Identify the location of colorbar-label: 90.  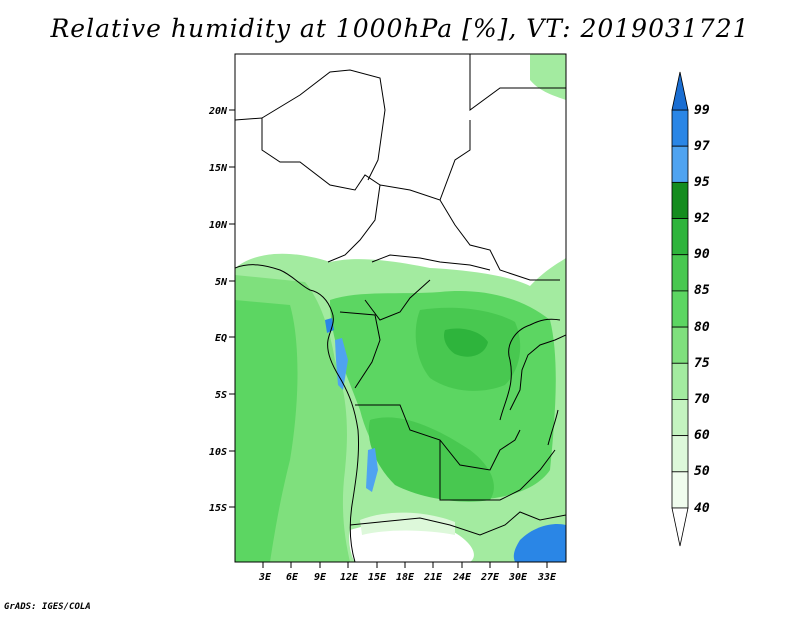
(702, 254).